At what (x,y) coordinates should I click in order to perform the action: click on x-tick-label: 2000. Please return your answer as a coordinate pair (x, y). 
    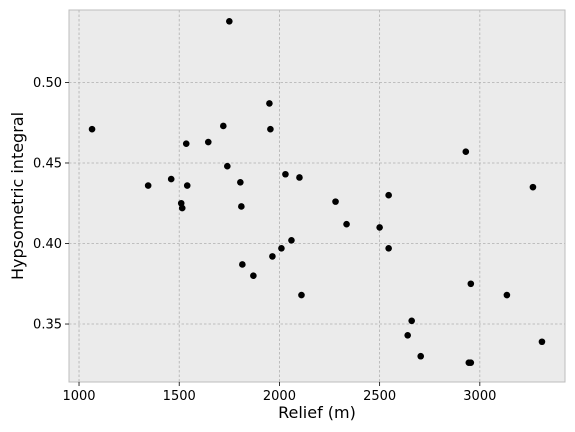
    Looking at the image, I should click on (279, 396).